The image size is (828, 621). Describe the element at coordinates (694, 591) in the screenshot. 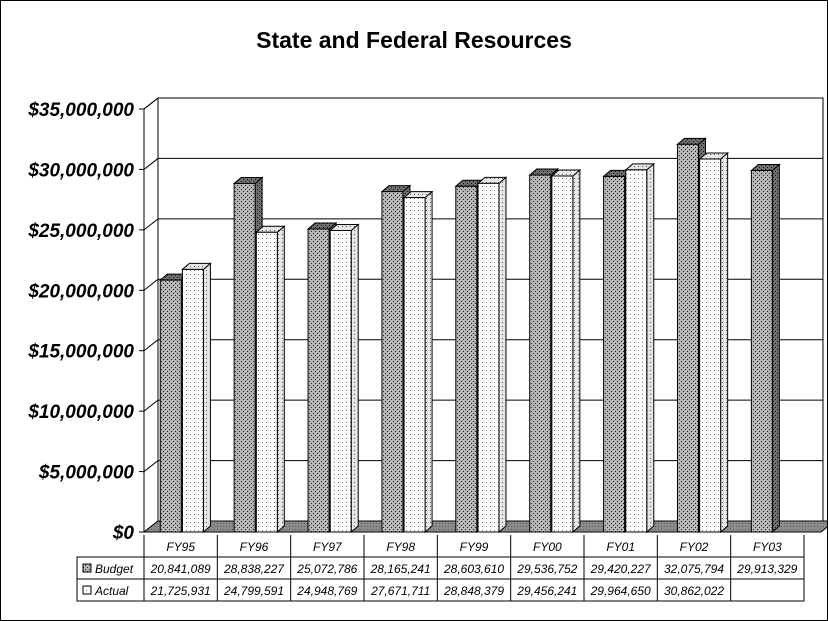

I see `data-label-actual: 30,862,022` at that location.